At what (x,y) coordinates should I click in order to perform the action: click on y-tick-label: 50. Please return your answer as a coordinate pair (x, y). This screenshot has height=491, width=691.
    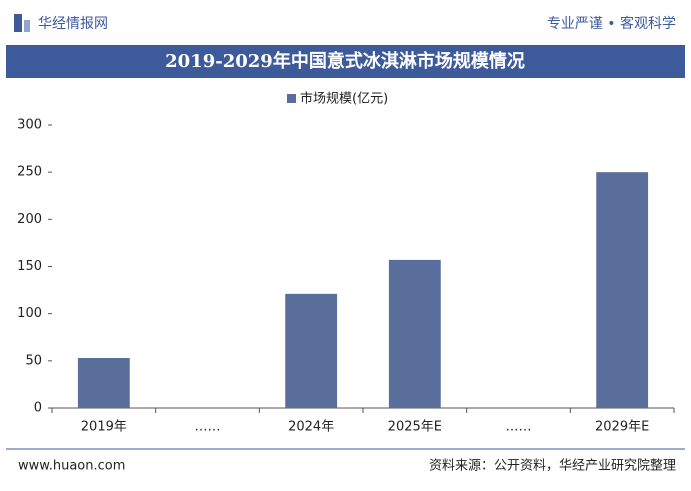
    Looking at the image, I should click on (33, 360).